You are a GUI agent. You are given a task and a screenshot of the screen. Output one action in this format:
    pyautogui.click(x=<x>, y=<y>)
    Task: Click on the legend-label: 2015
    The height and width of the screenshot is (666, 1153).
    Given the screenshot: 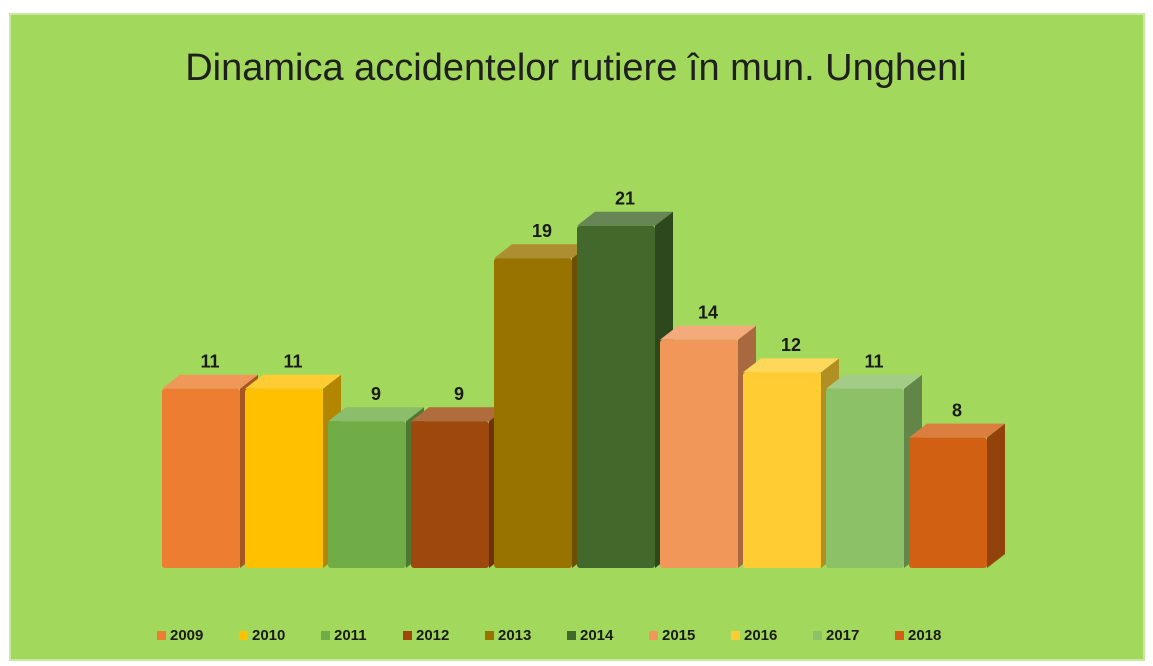 What is the action you would take?
    pyautogui.click(x=678, y=635)
    